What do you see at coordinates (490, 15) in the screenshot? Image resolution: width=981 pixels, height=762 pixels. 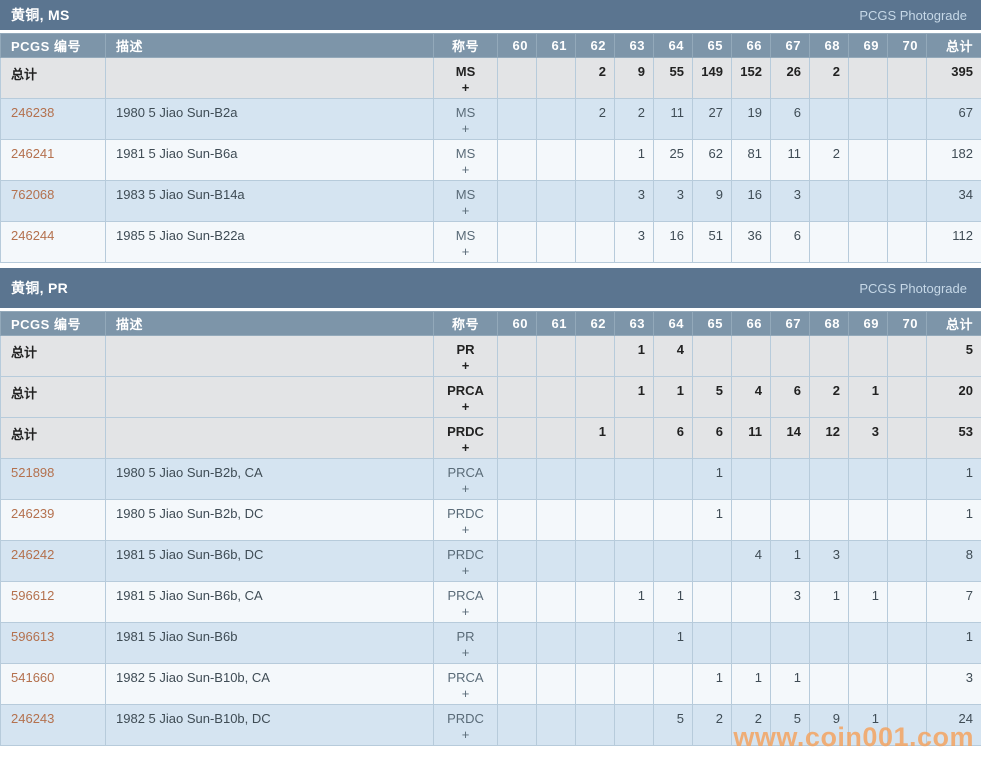 I see `section-header-bar: 黄铜, MS PCGS Photograde` at bounding box center [490, 15].